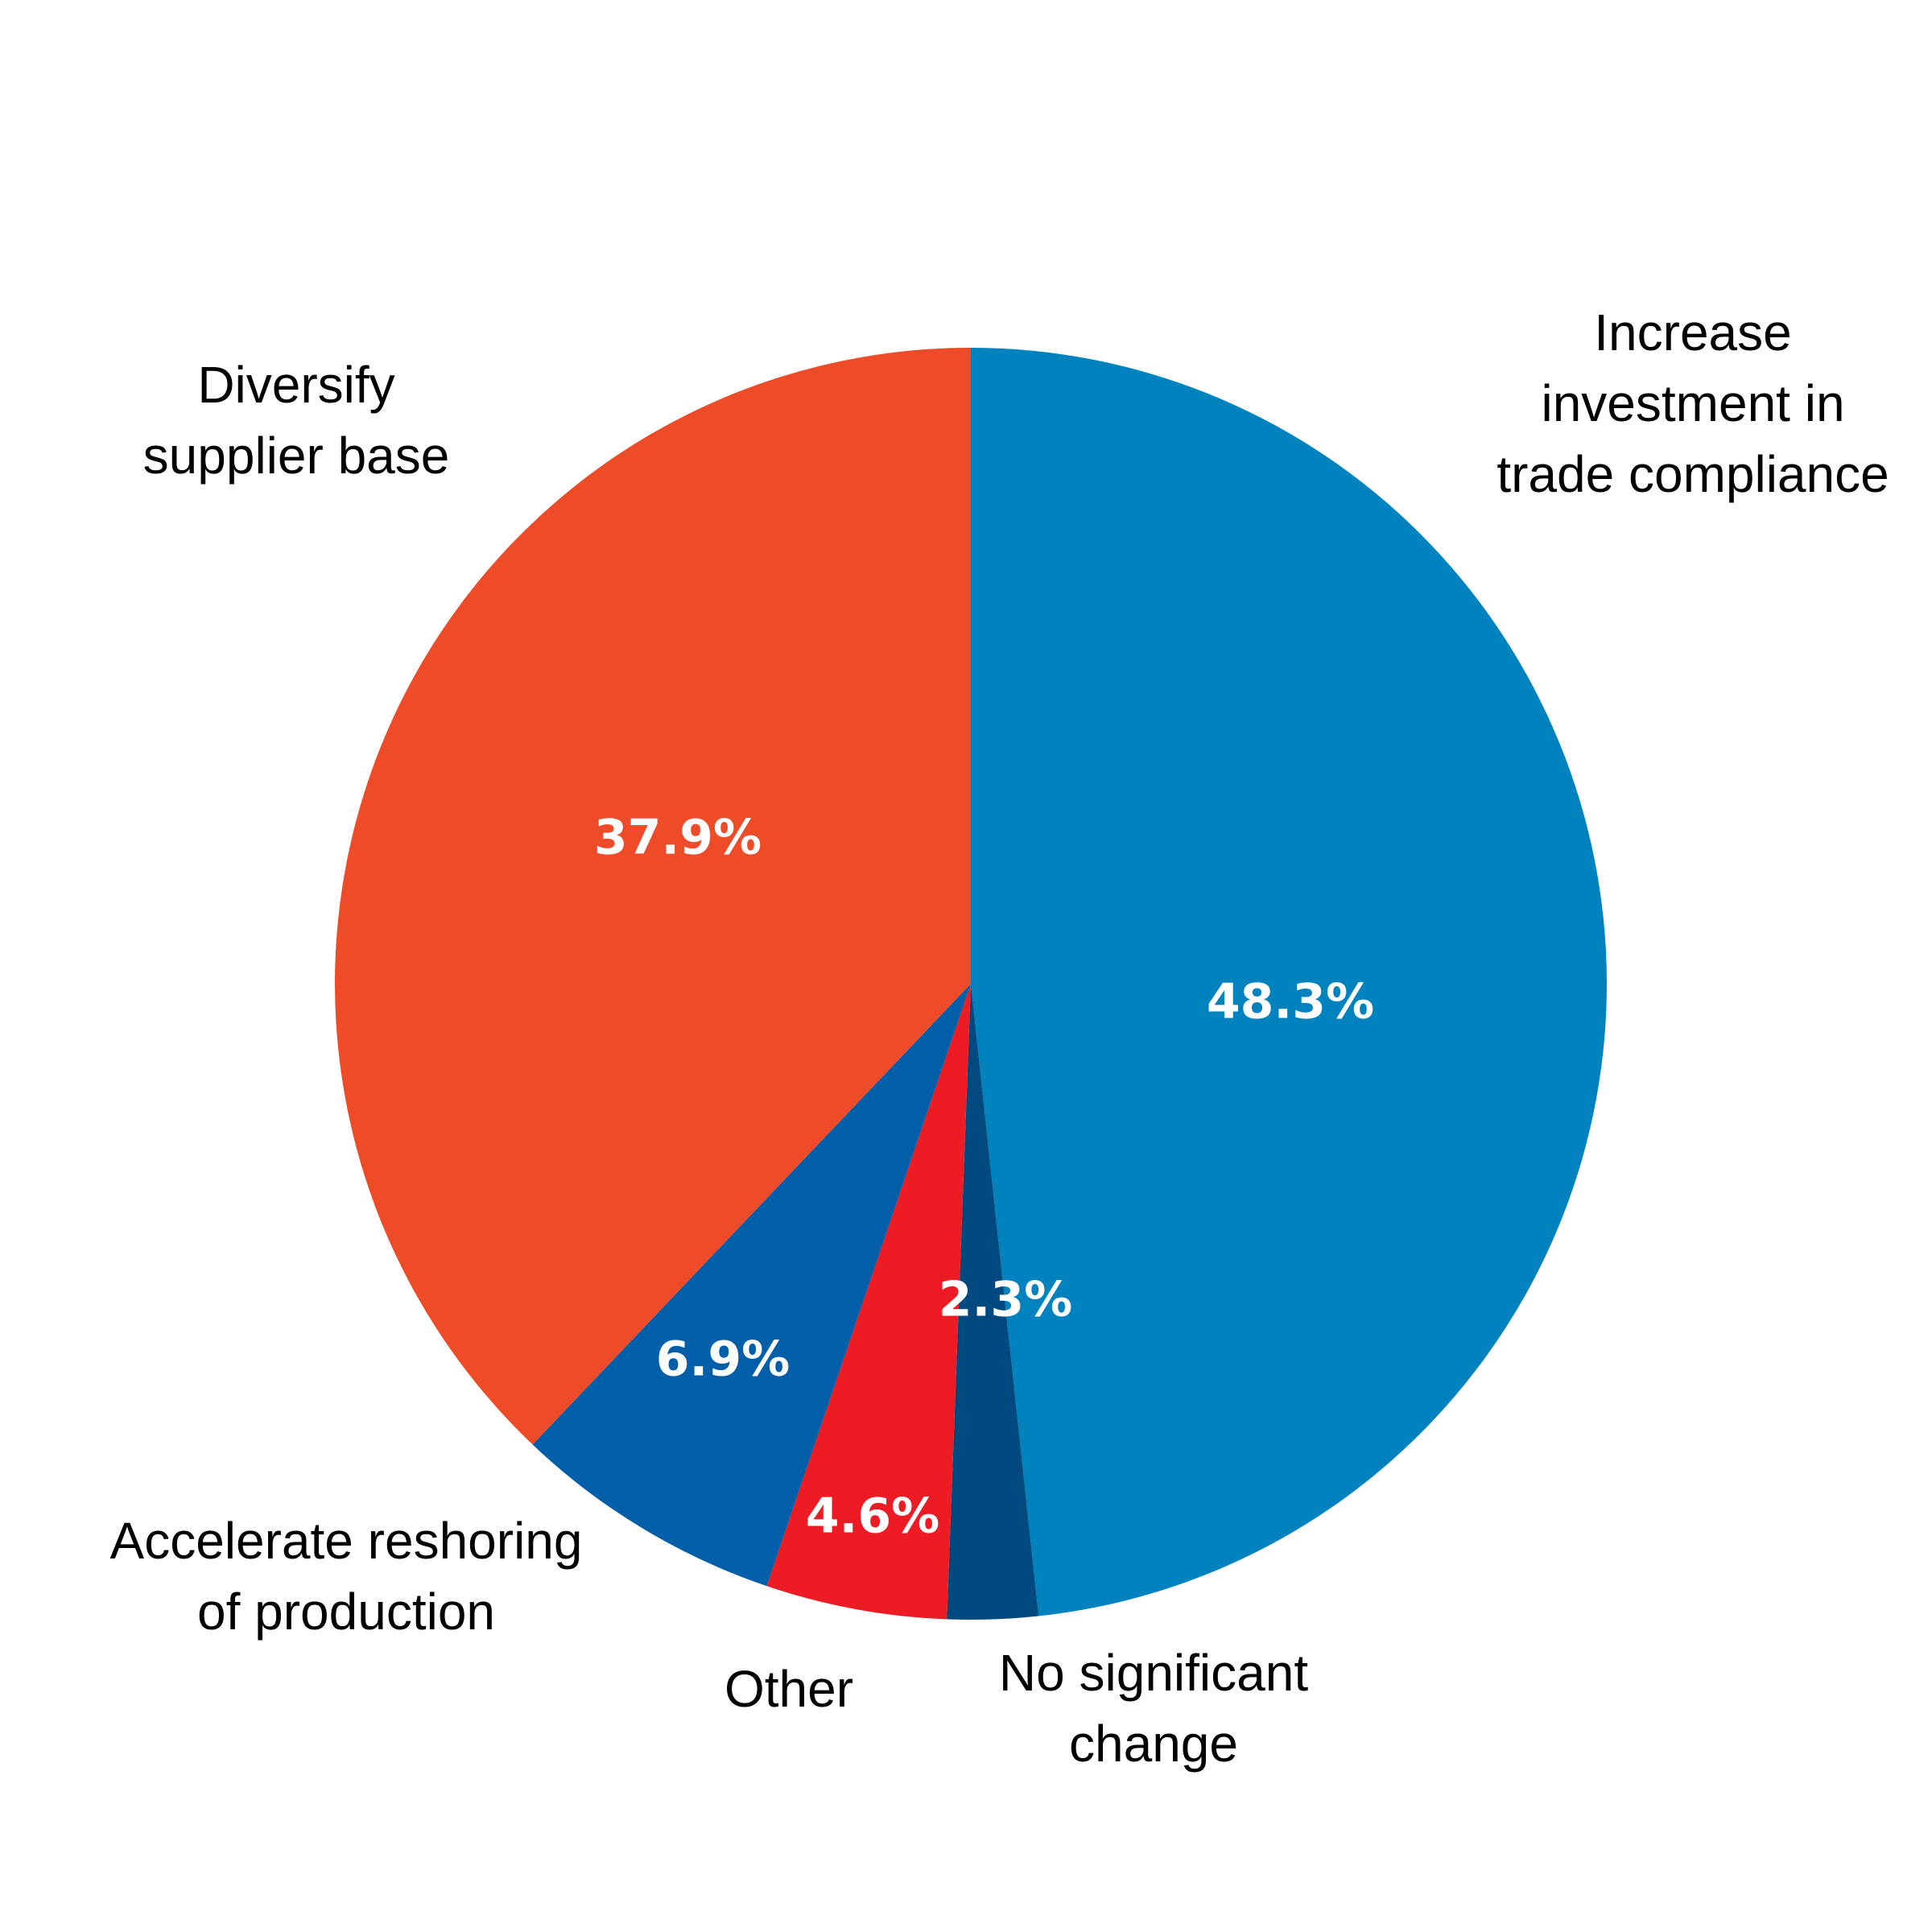  What do you see at coordinates (1153, 1708) in the screenshot?
I see `category-label-no-significant-change: No significant change` at bounding box center [1153, 1708].